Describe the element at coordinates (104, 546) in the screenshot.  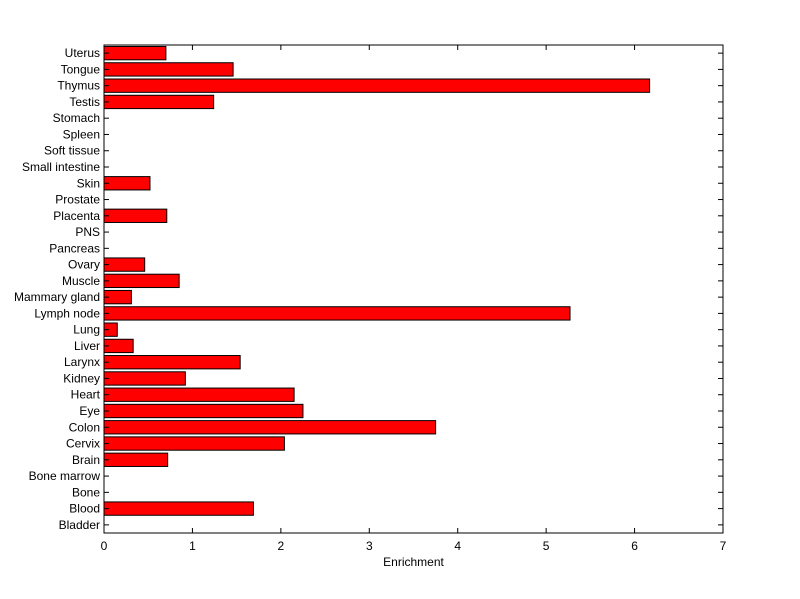
I see `x-tick-label: 0` at that location.